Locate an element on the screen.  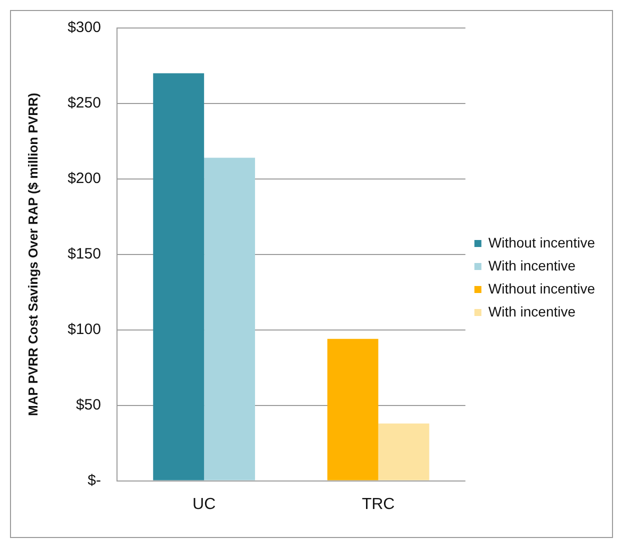
y-tick-label: $200 is located at coordinates (84, 179).